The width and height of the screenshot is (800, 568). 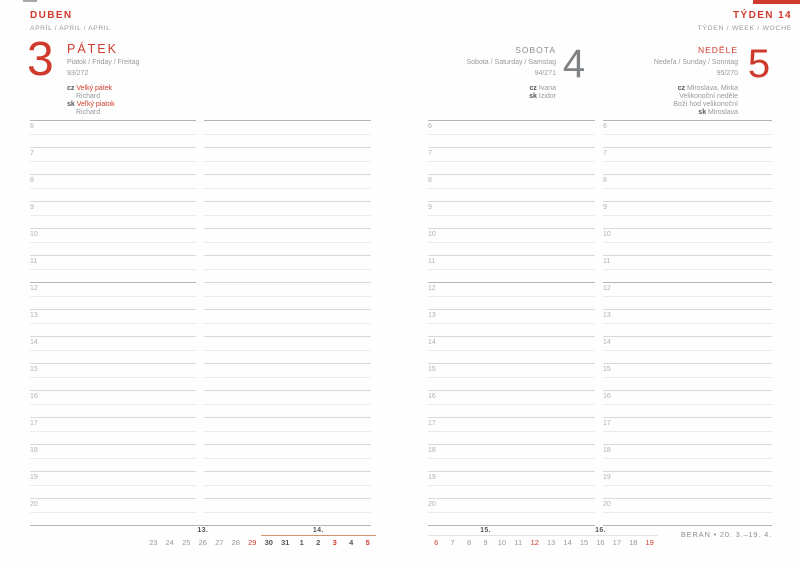 I want to click on hour-grid-friday-right, so click(x=287, y=322).